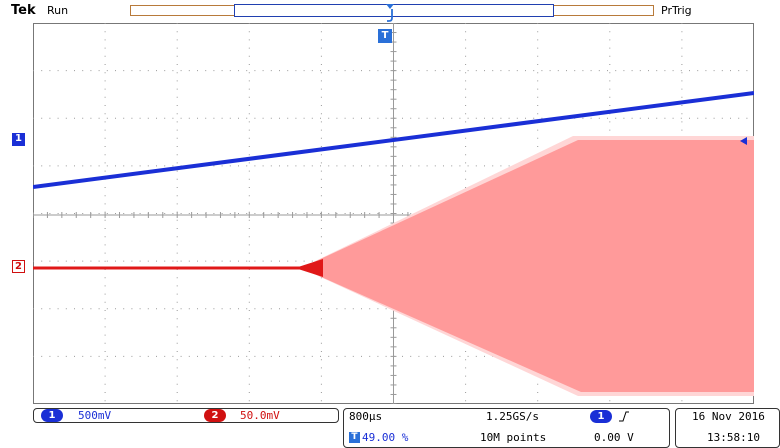 The height and width of the screenshot is (448, 780). Describe the element at coordinates (95, 415) in the screenshot. I see `channel-1-scale: 500mV` at that location.